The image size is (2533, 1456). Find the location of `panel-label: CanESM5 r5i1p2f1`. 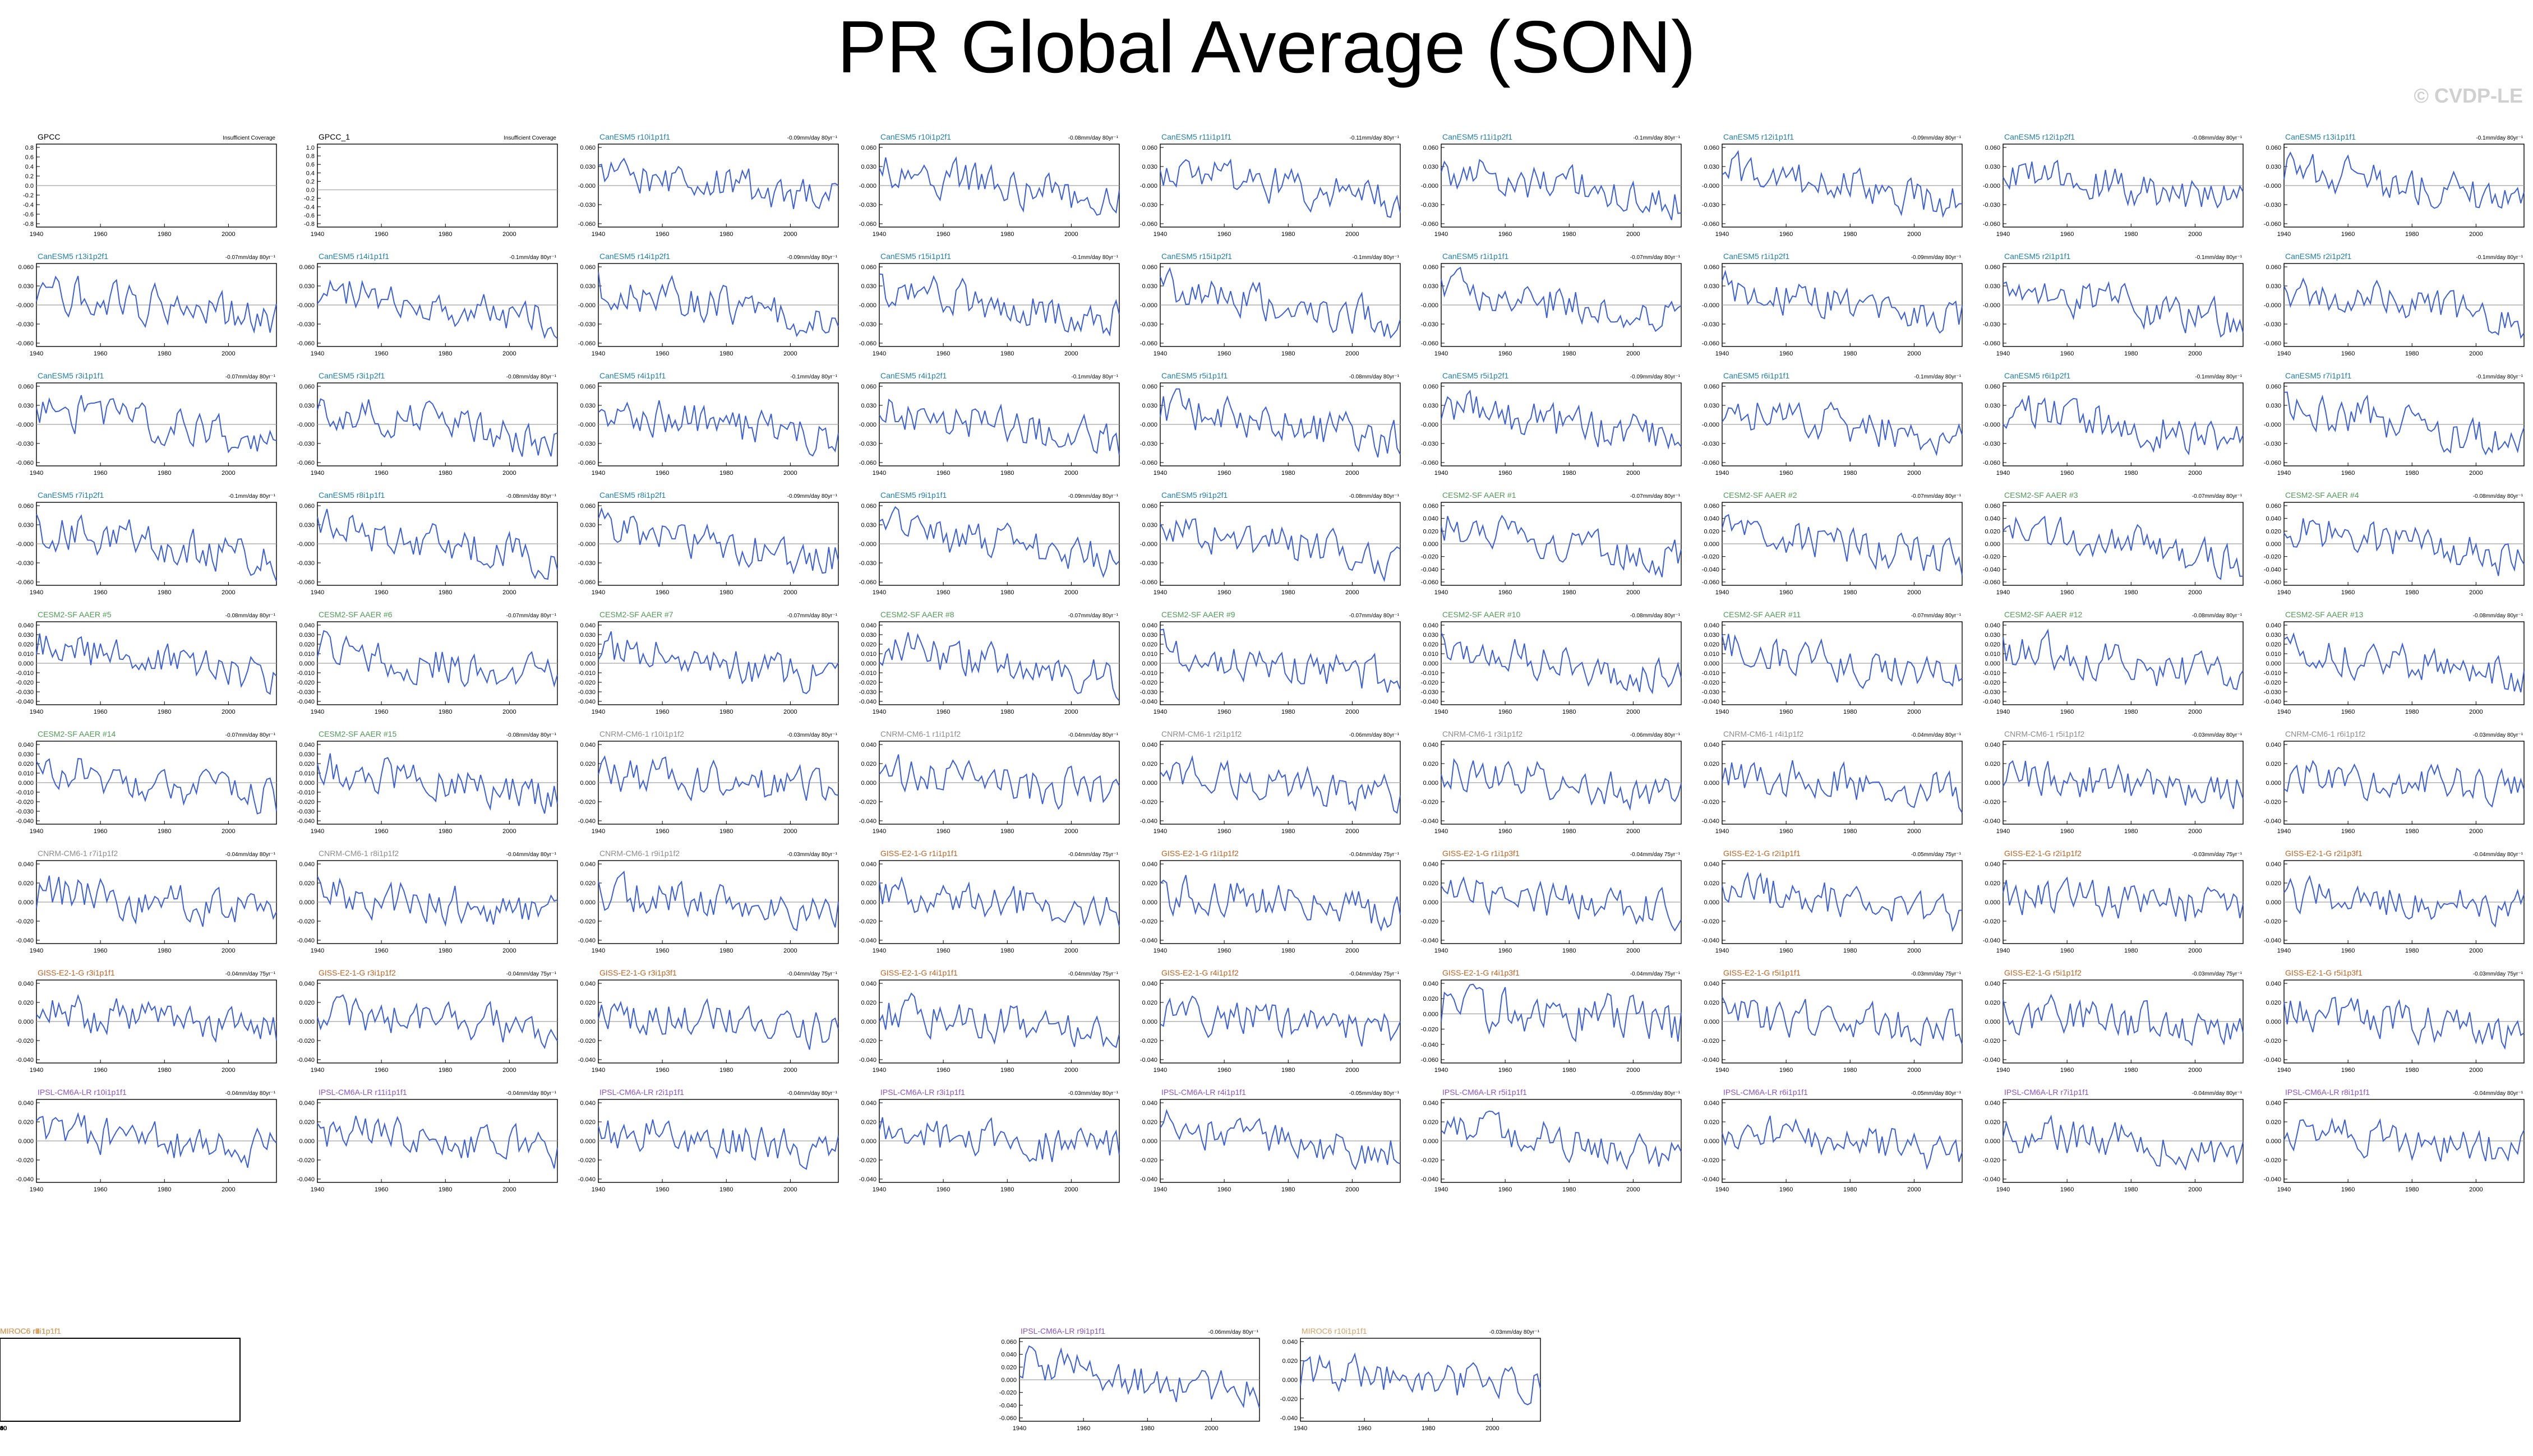

panel-label: CanESM5 r5i1p2f1 is located at coordinates (1475, 376).